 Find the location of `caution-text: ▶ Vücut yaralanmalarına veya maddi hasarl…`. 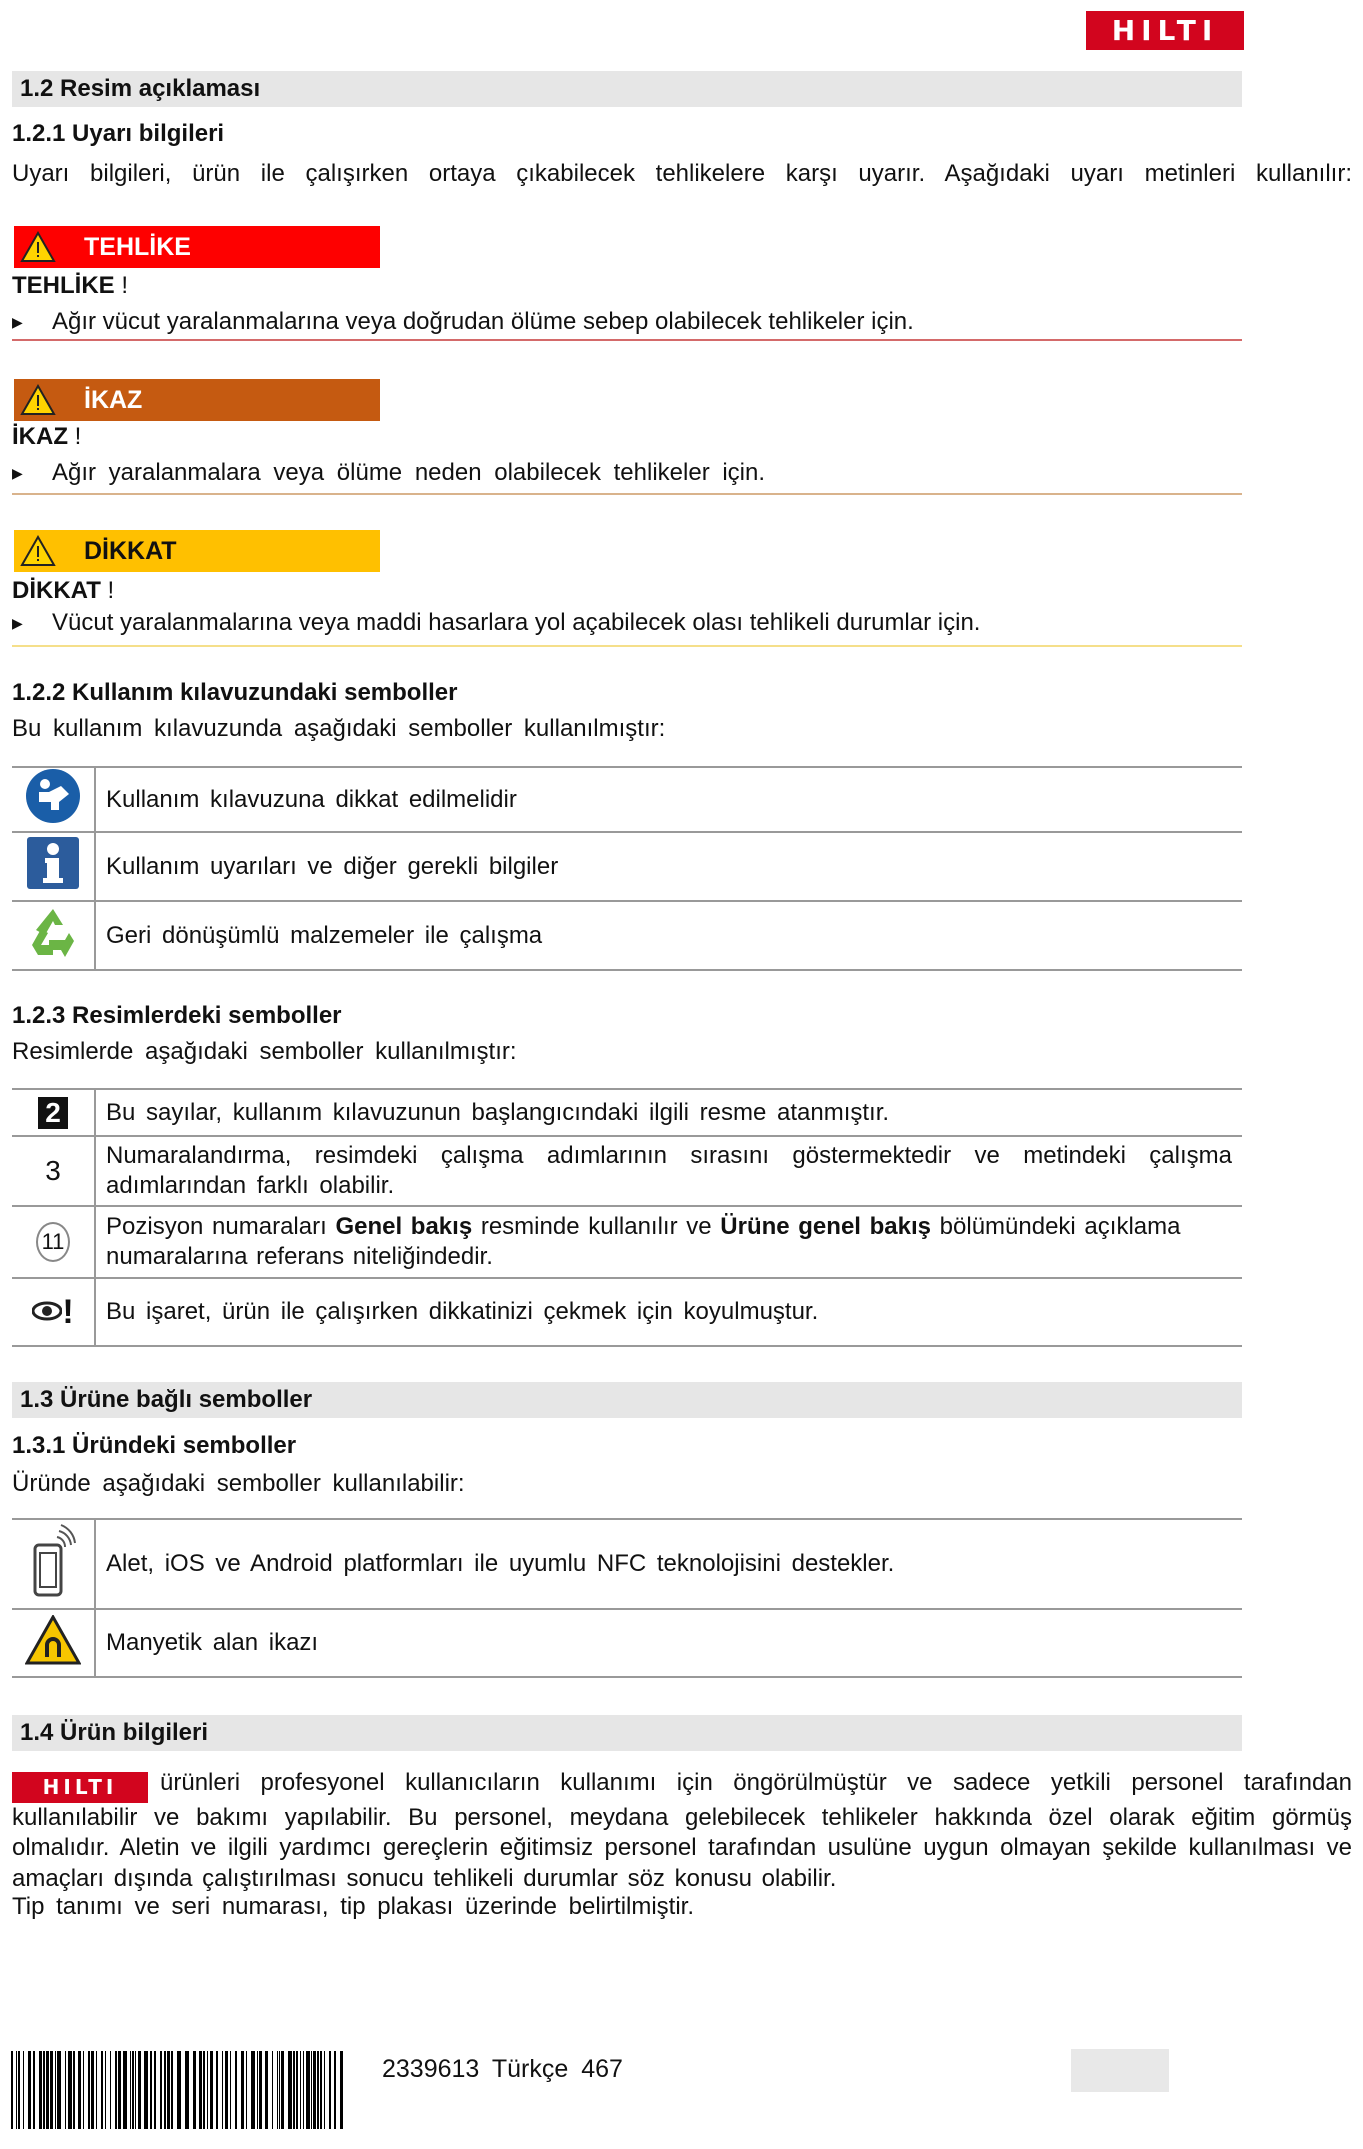

caution-text: ▶ Vücut yaralanmalarına veya maddi hasarl… is located at coordinates (496, 622).